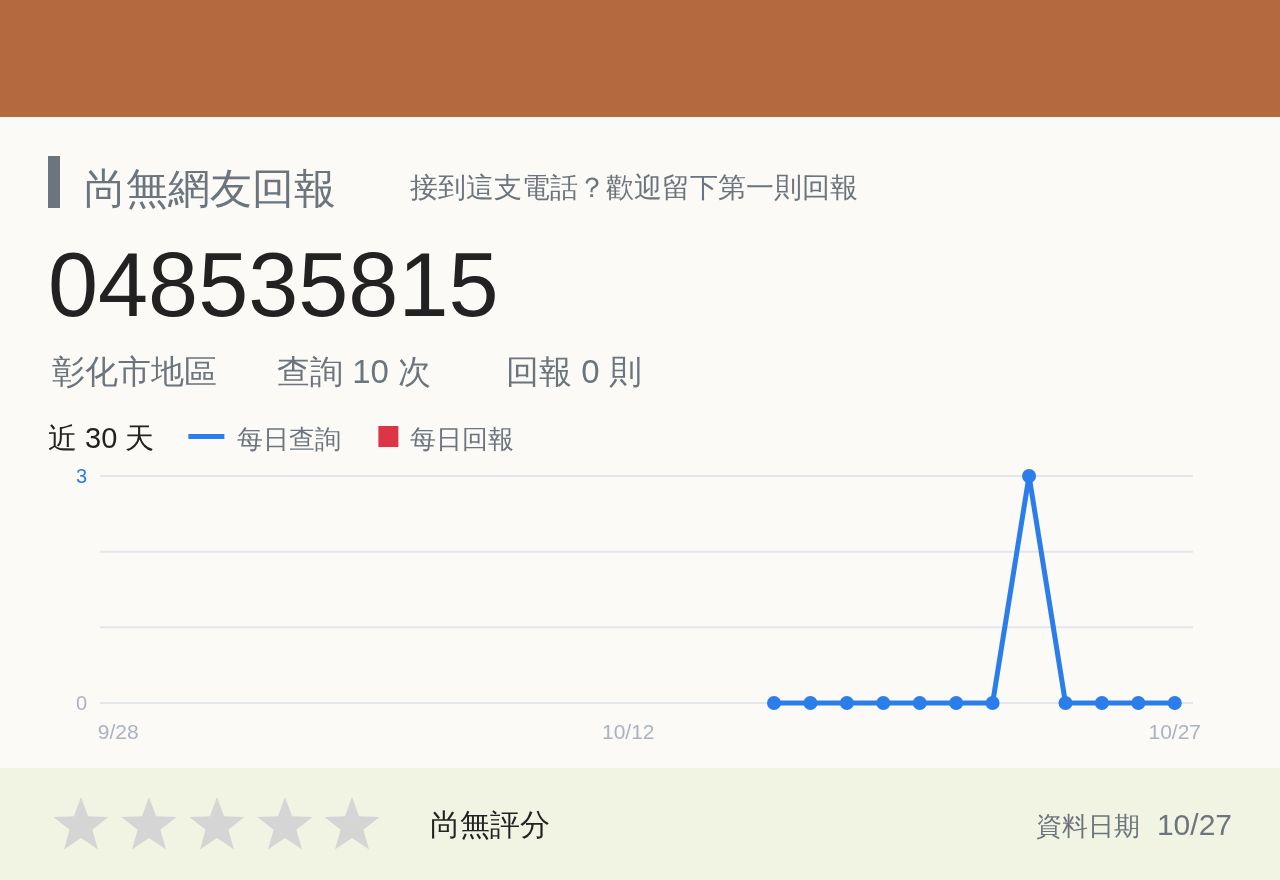 The width and height of the screenshot is (1280, 880). Describe the element at coordinates (634, 187) in the screenshot. I see `subtitle: 接到這支電話？歡迎留下第一則回報` at that location.